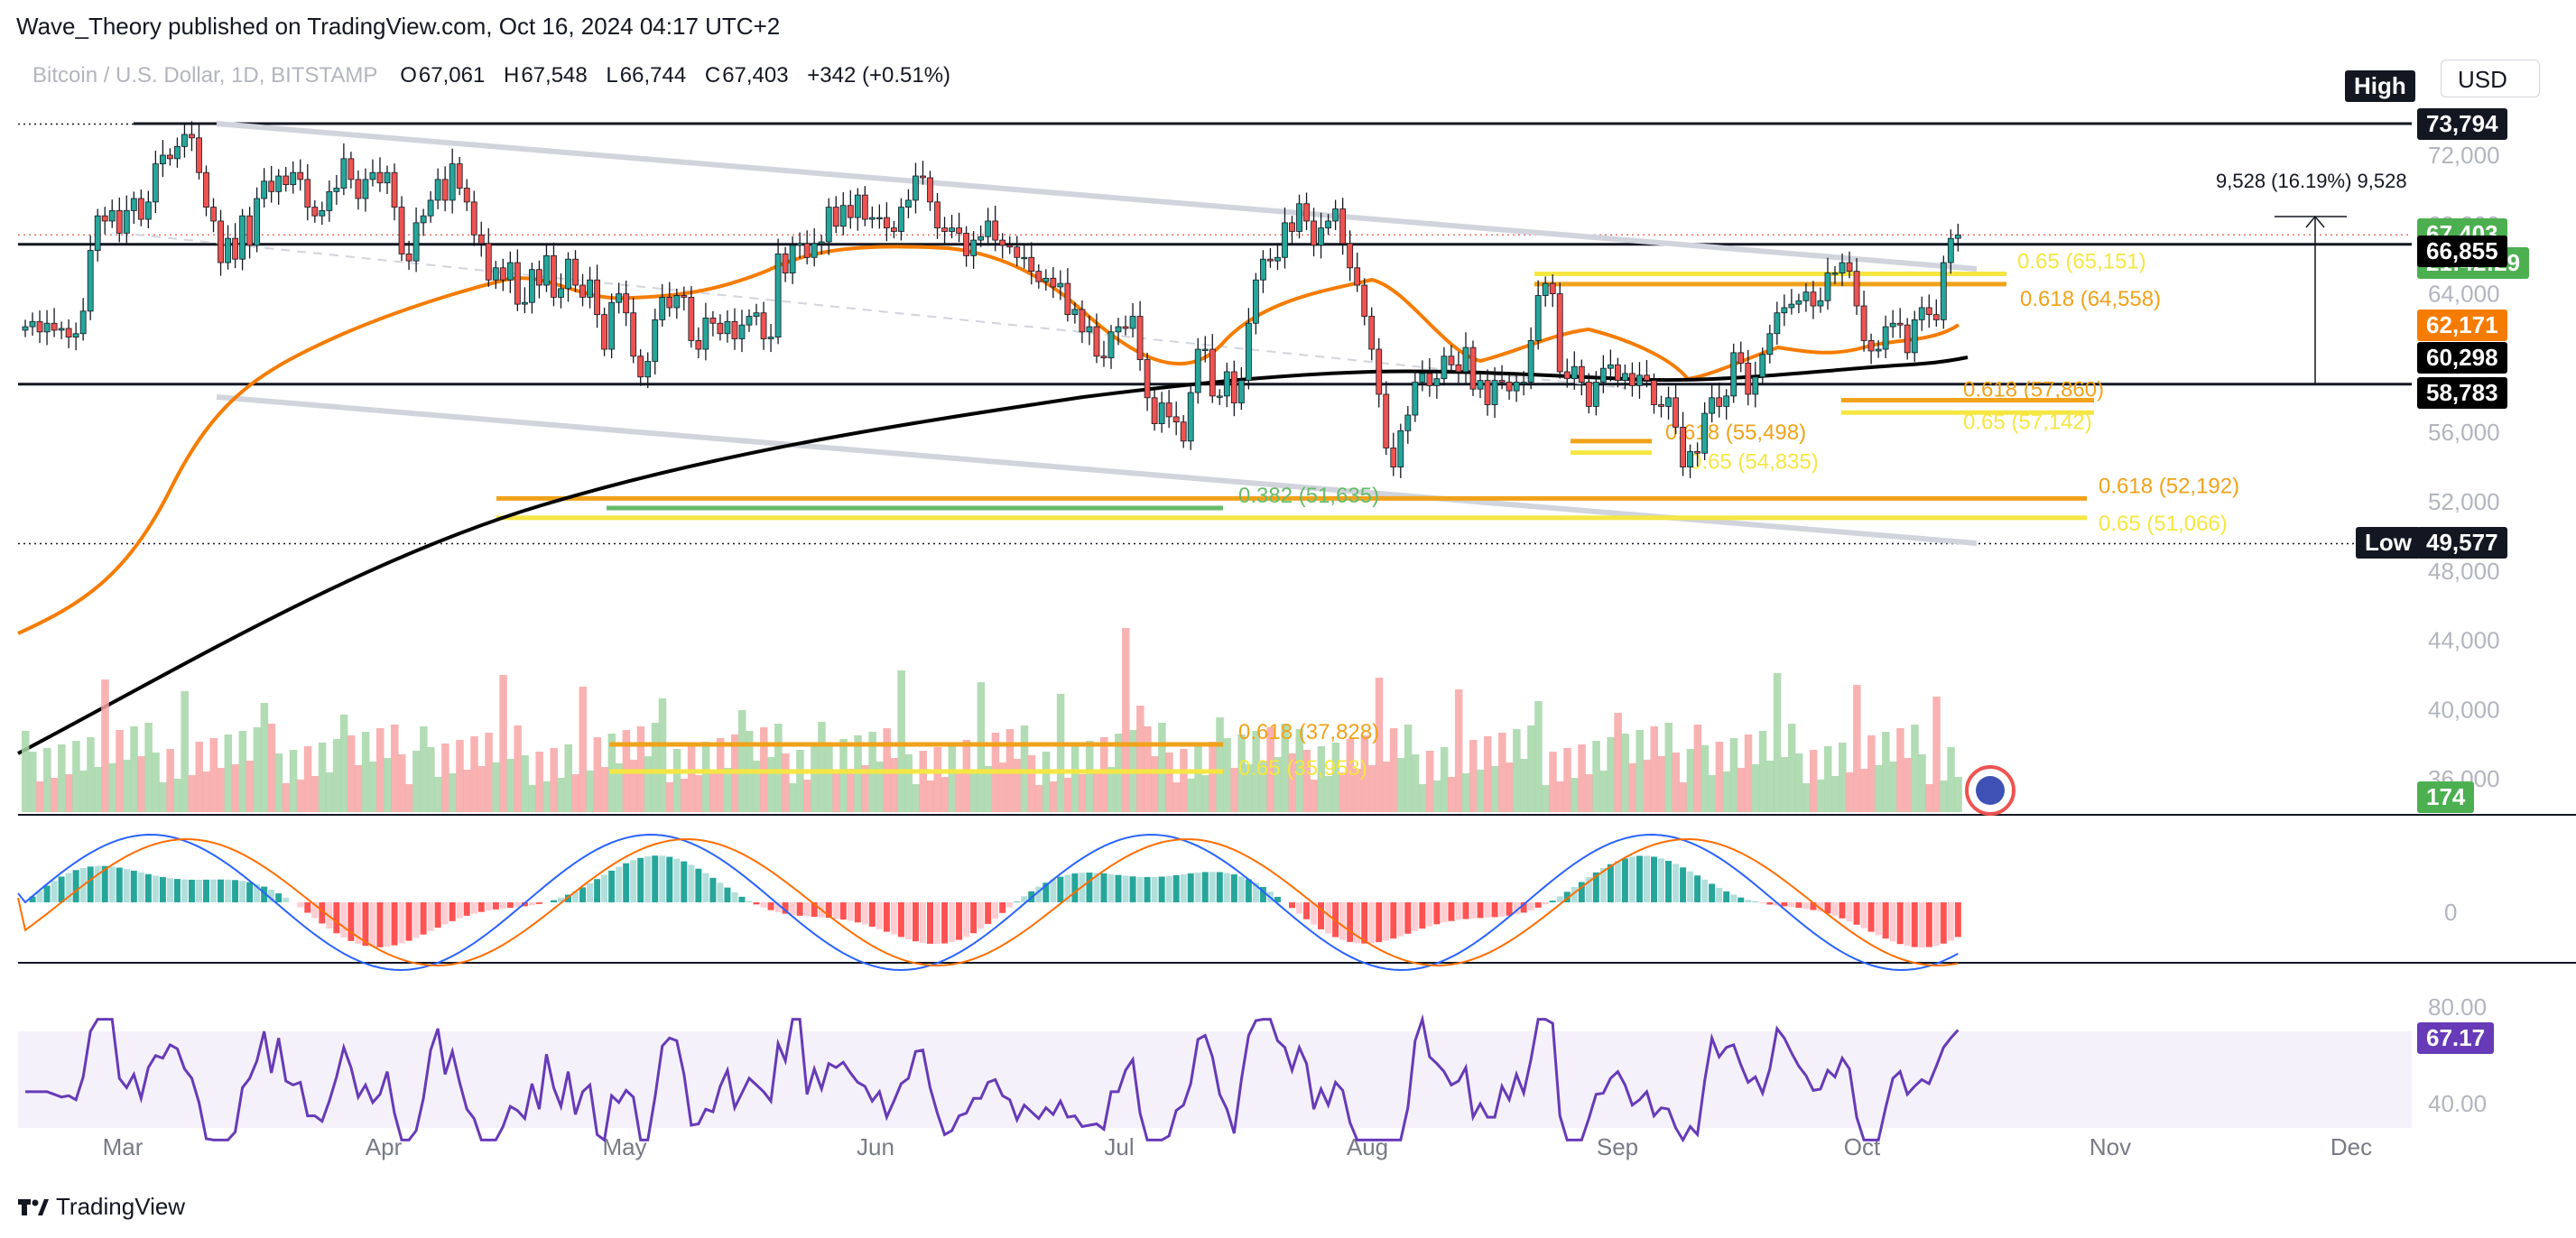 The image size is (2576, 1238). What do you see at coordinates (988, 903) in the screenshot?
I see `macd-signal-line` at bounding box center [988, 903].